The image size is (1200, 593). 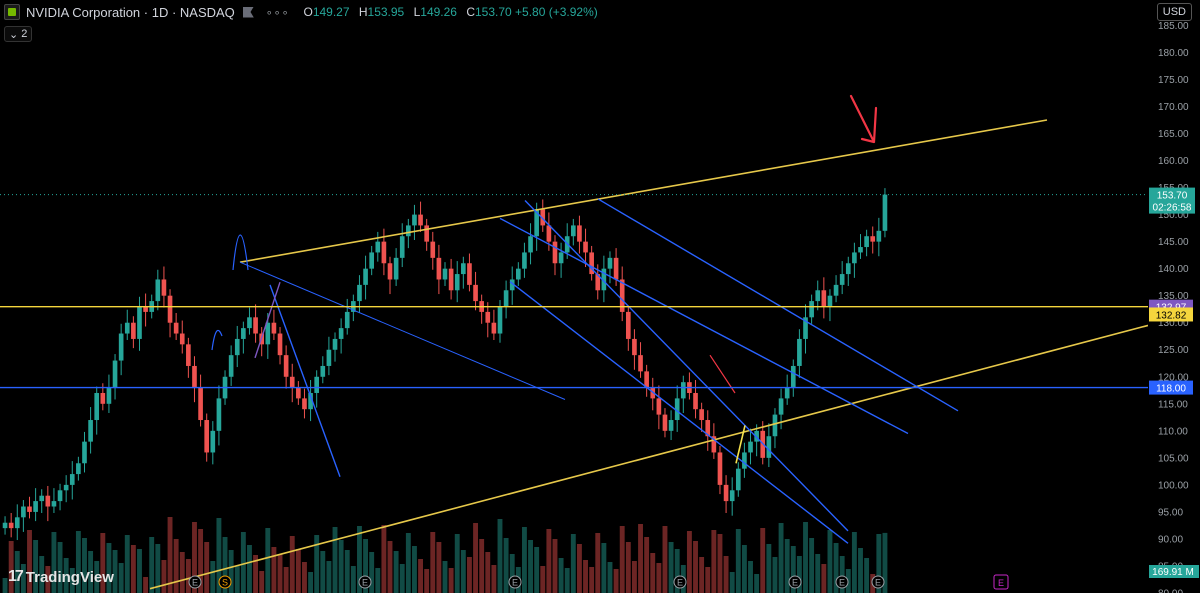 I want to click on close-value: 153.70 +5.80 (+3.92%), so click(x=536, y=12).